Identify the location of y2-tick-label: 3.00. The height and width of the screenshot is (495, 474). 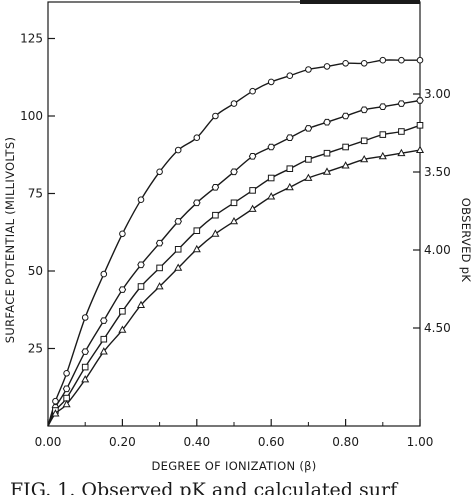
(437, 94).